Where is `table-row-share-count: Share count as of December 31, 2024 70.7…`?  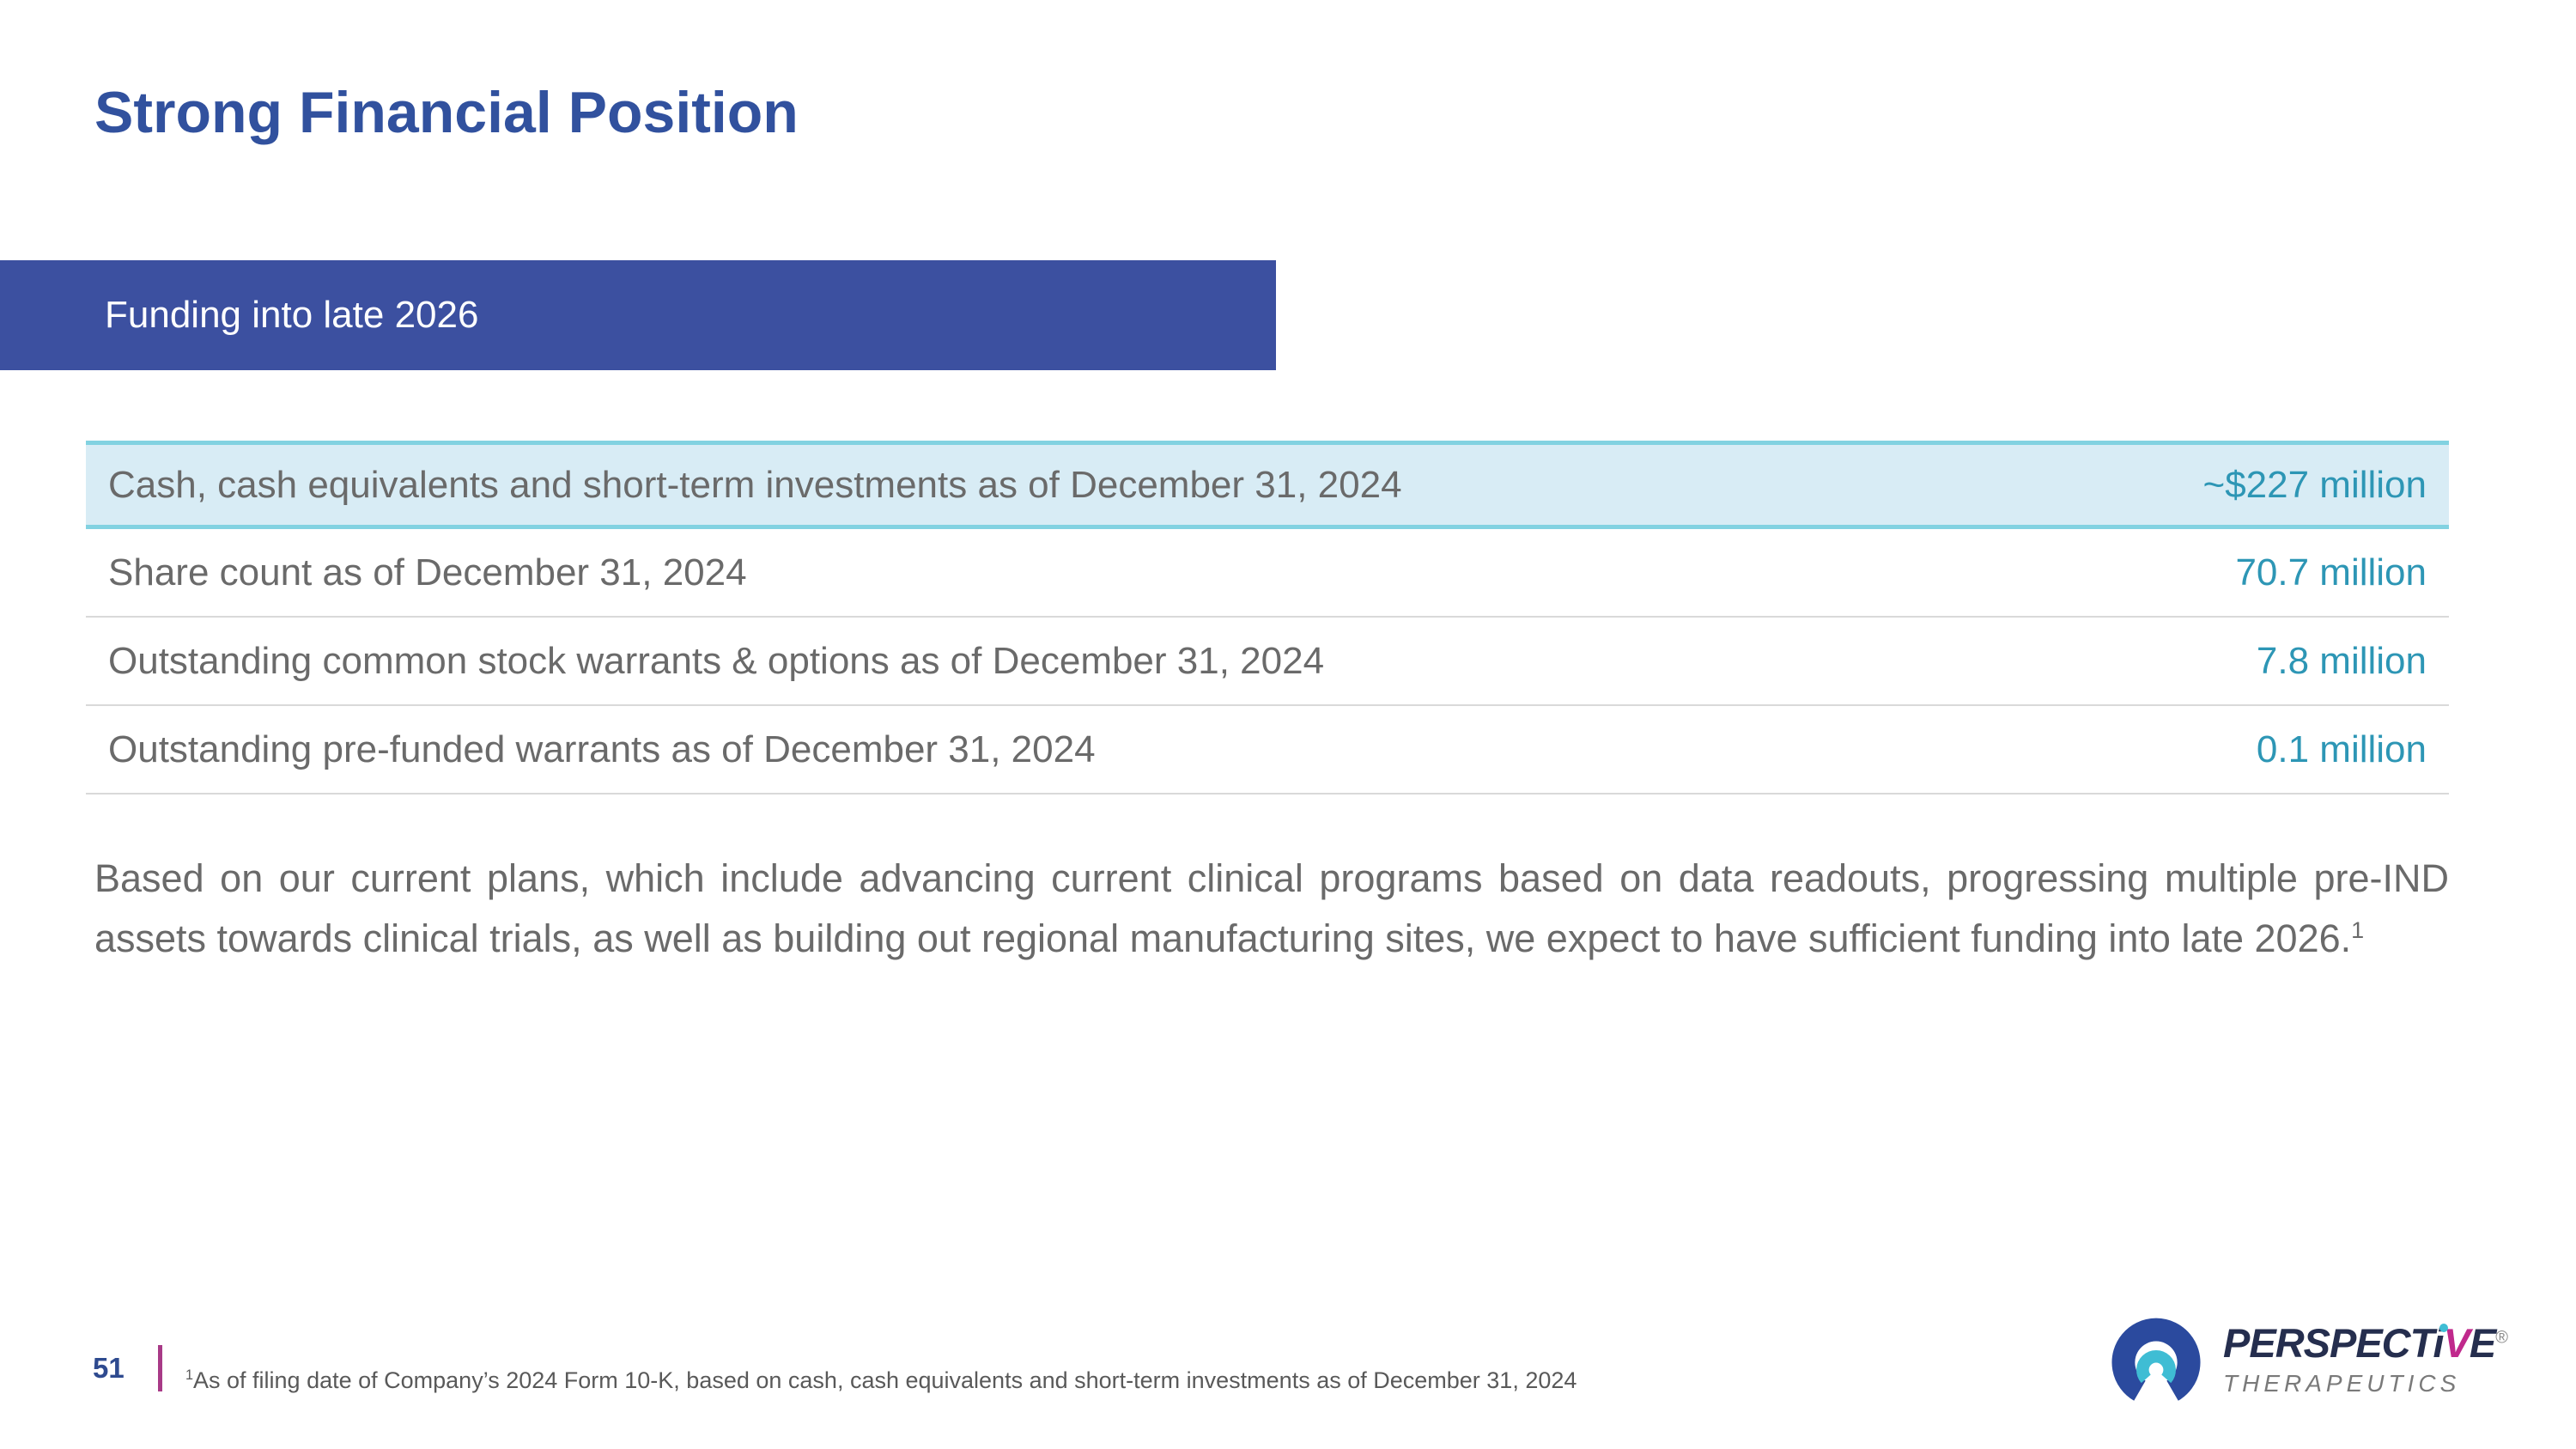
table-row-share-count: Share count as of December 31, 2024 70.7… is located at coordinates (1268, 573).